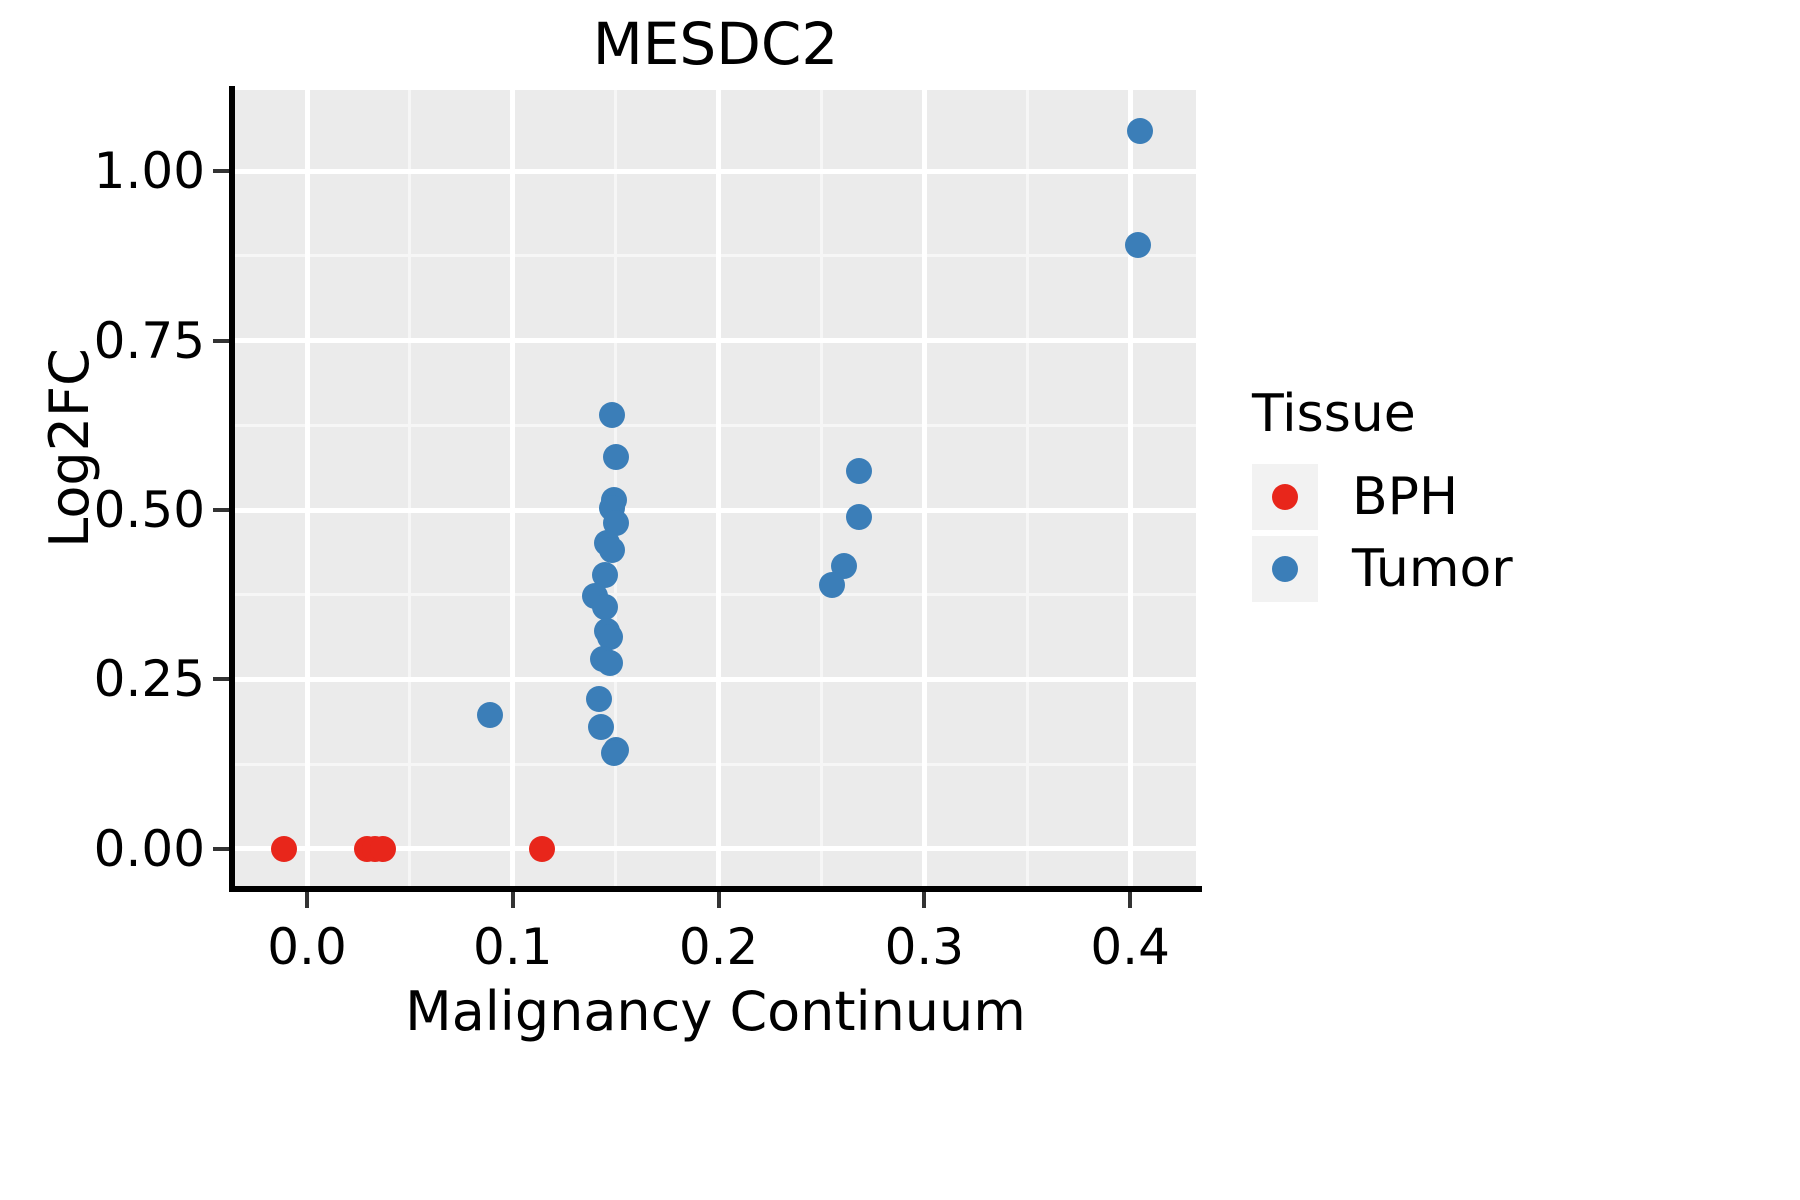  I want to click on legend: Tissue BPH Tumor, so click(1512, 495).